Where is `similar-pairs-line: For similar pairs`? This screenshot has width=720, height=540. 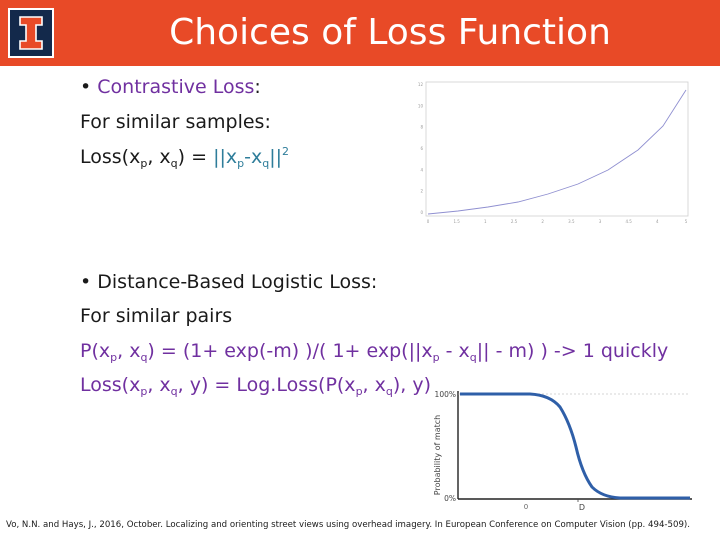
similar-pairs-line: For similar pairs is located at coordinates (156, 316).